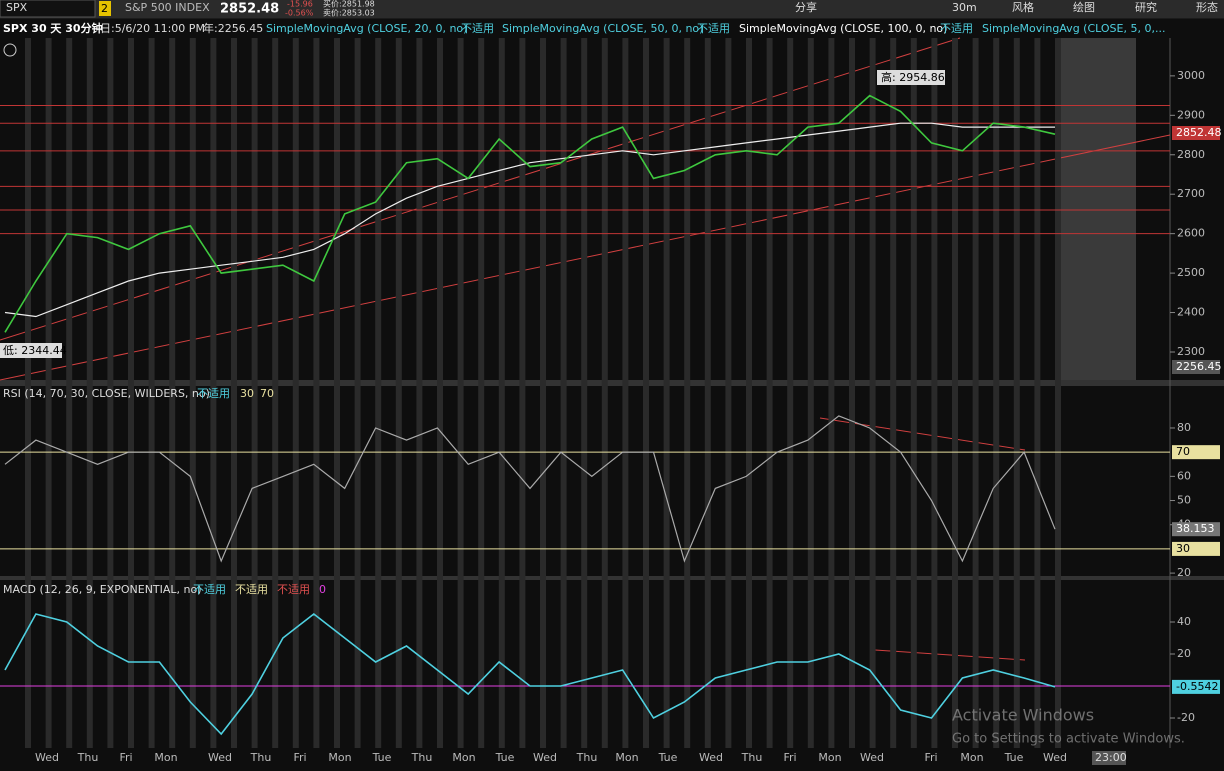  I want to click on watermark-title: Activate Windows, so click(1023, 715).